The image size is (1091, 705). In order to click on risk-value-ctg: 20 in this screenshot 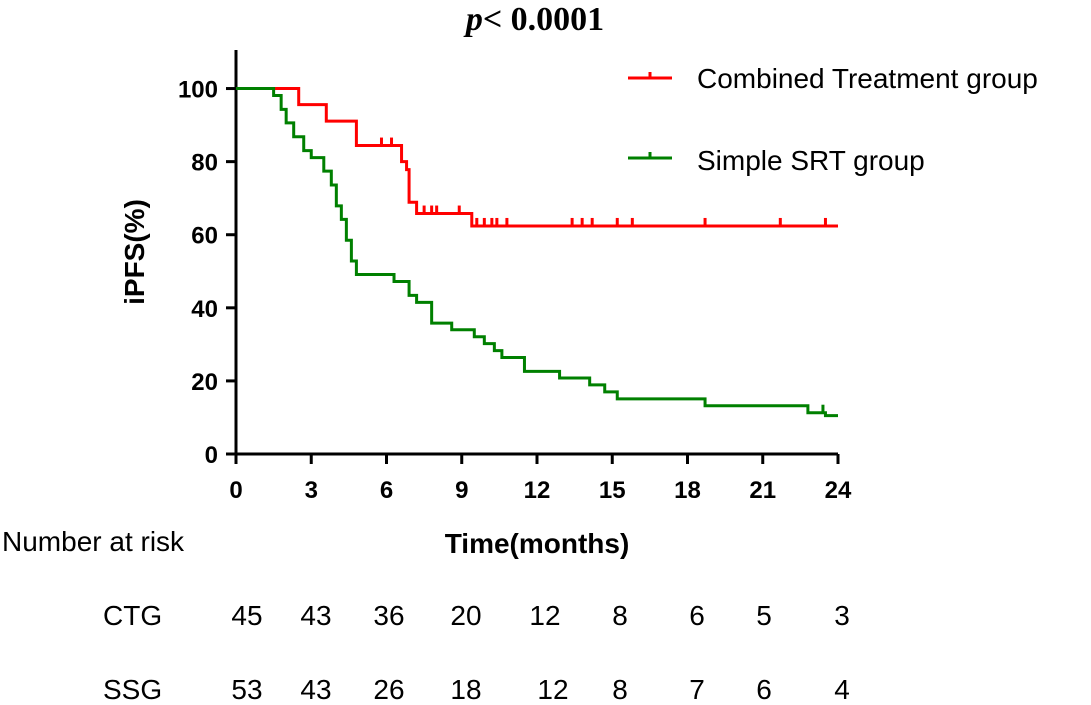, I will do `click(465, 615)`.